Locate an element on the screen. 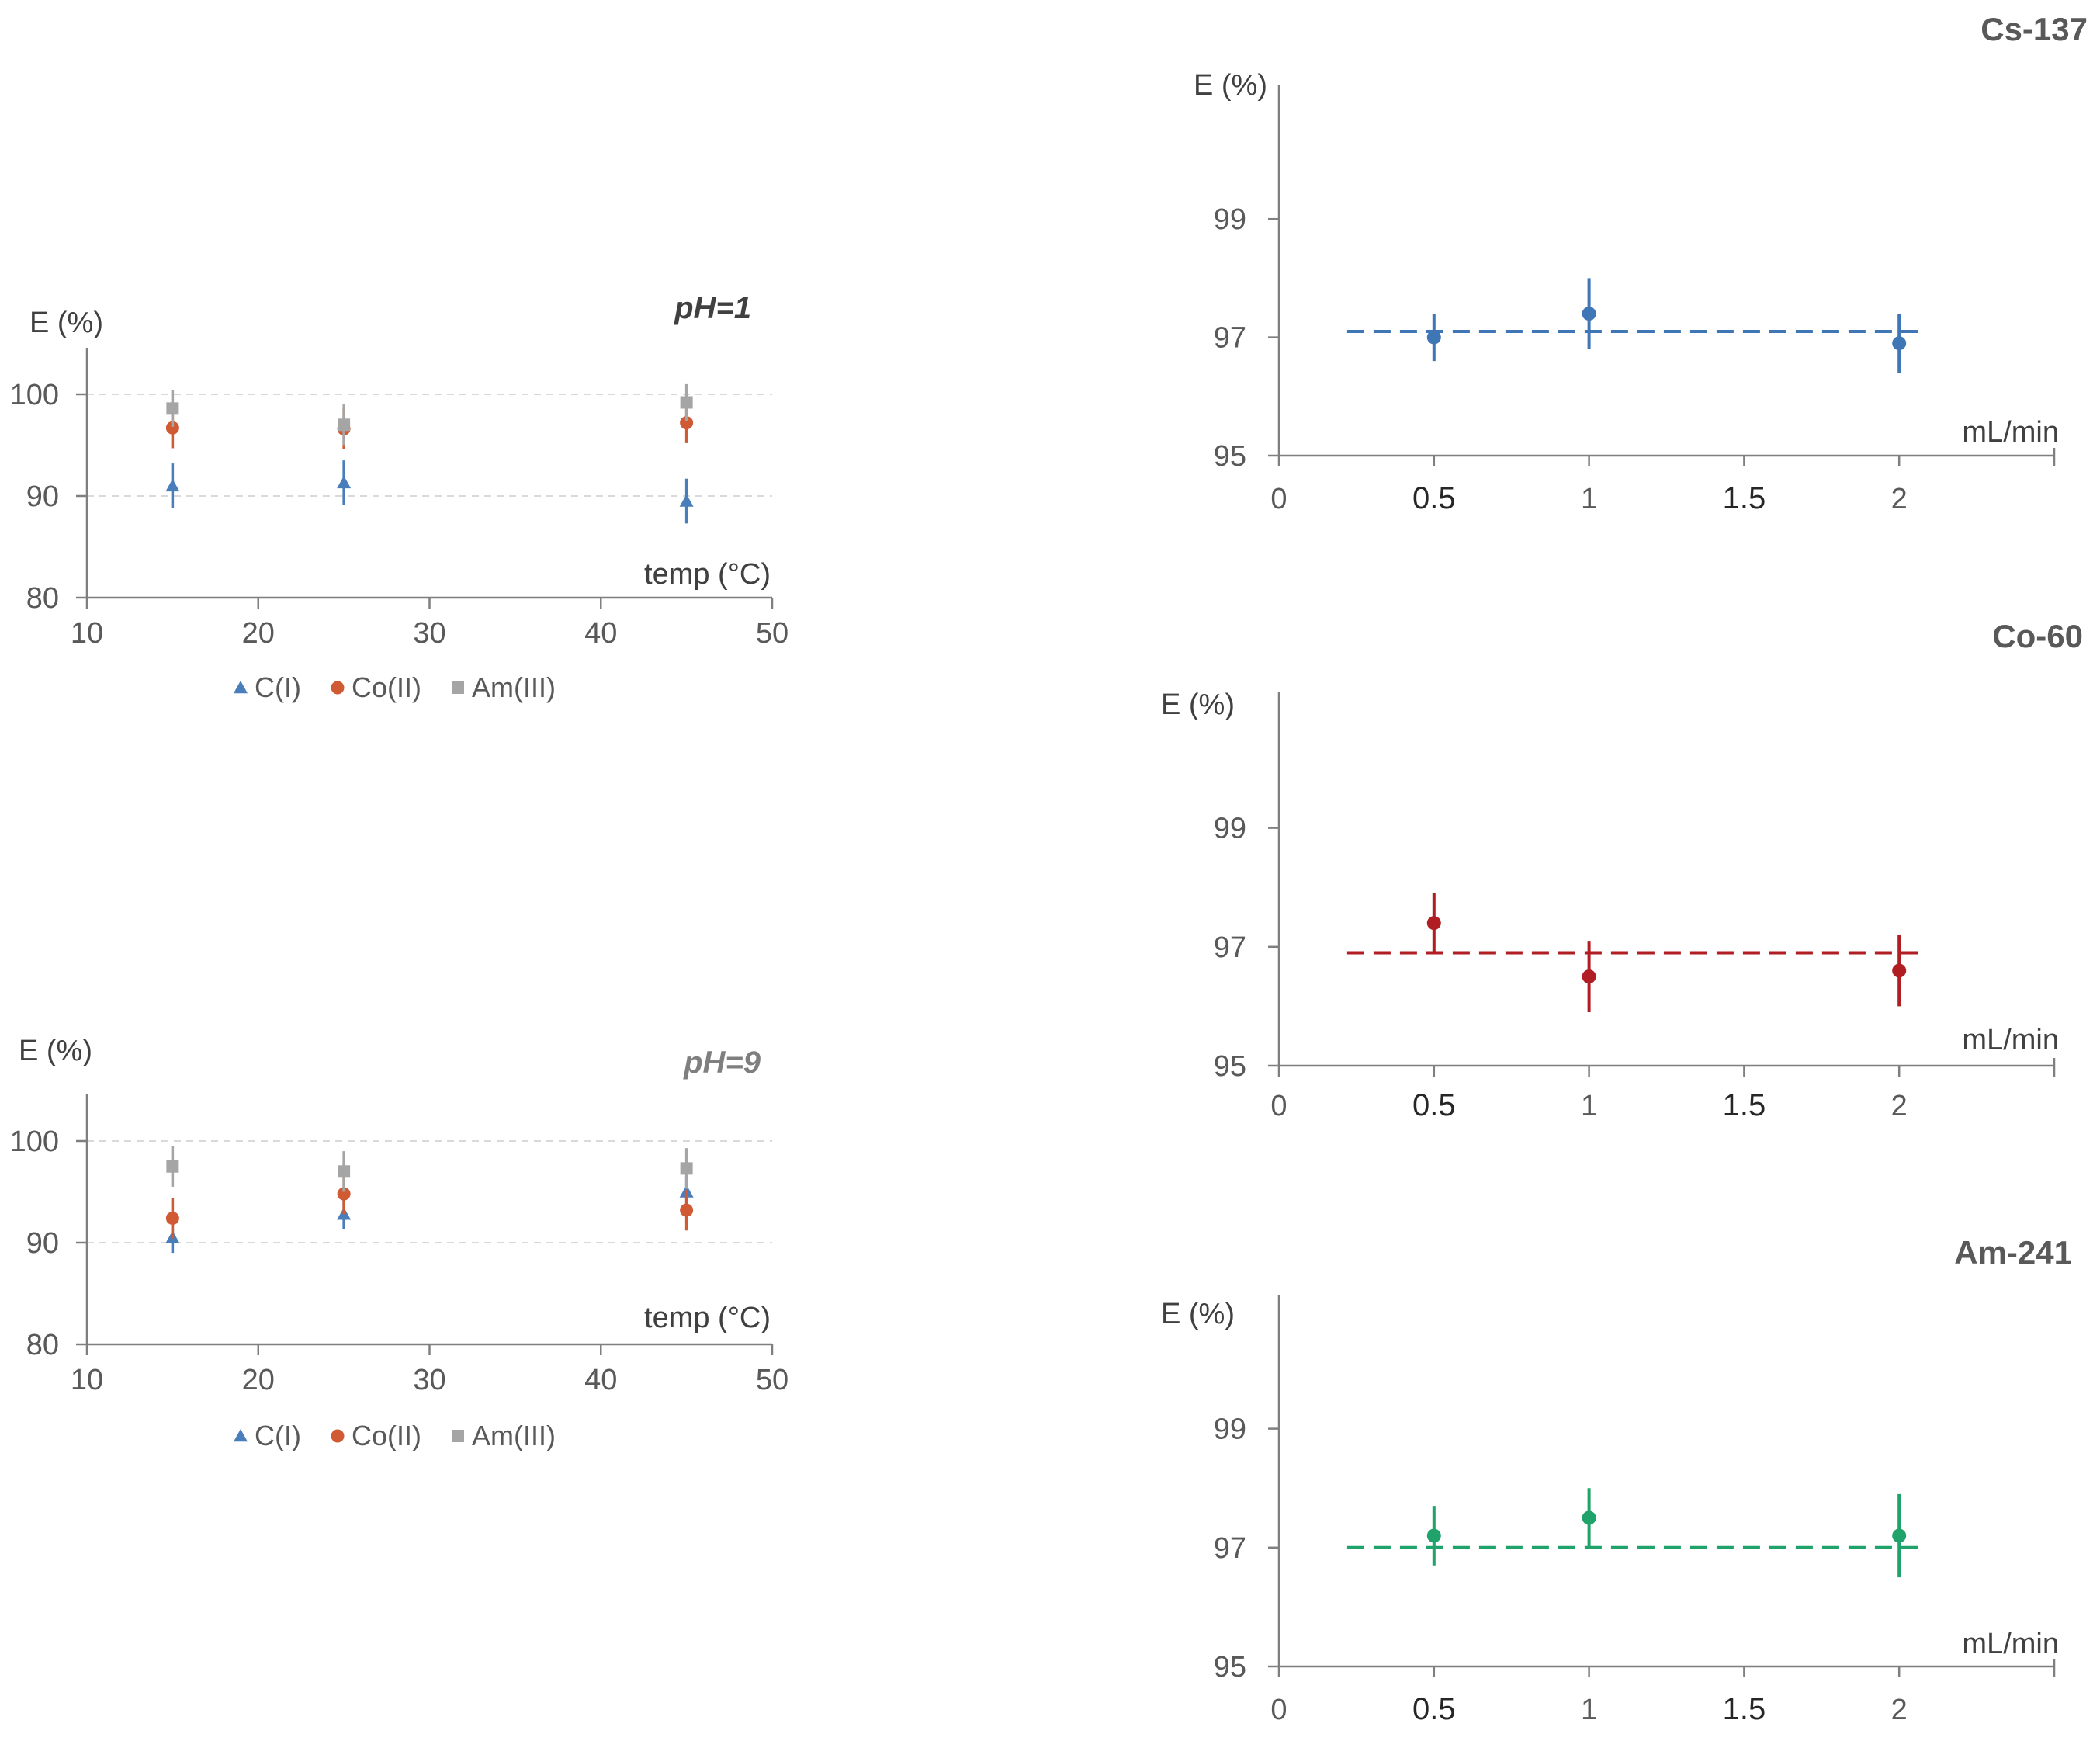 The height and width of the screenshot is (1741, 2100). chart-am241: 95 97 99 0 0.5 1 1.5 2 E (%) mL/min Am-241 is located at coordinates (1616, 1480).